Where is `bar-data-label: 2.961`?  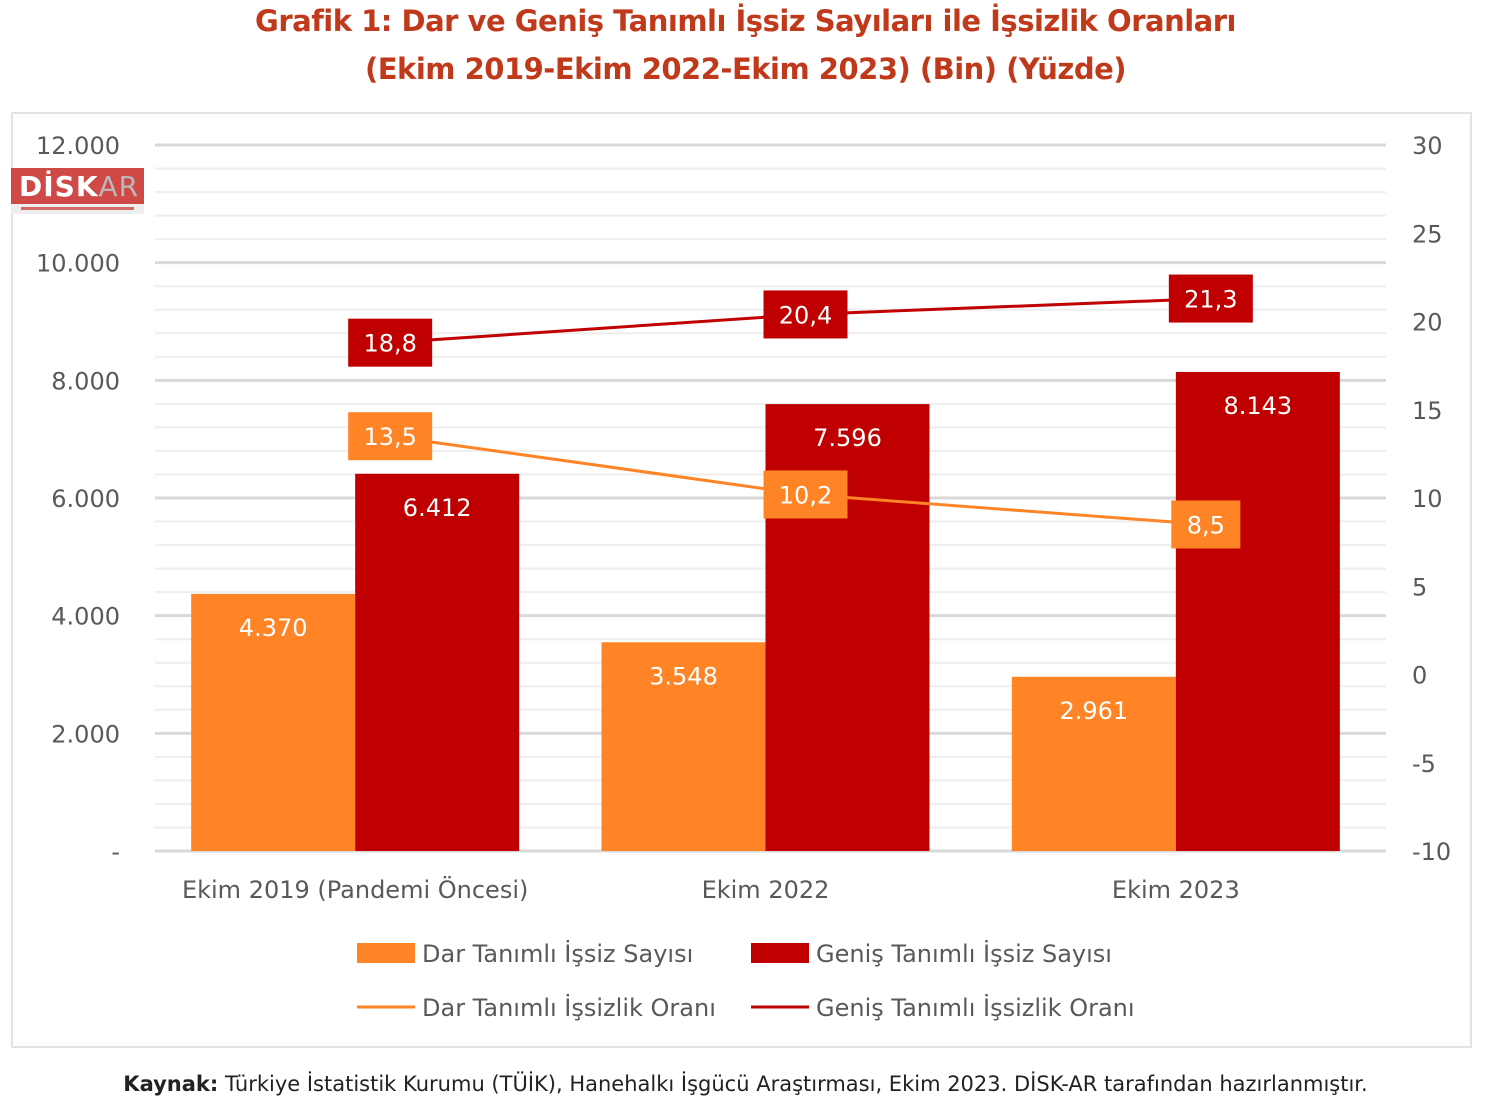
bar-data-label: 2.961 is located at coordinates (1093, 711).